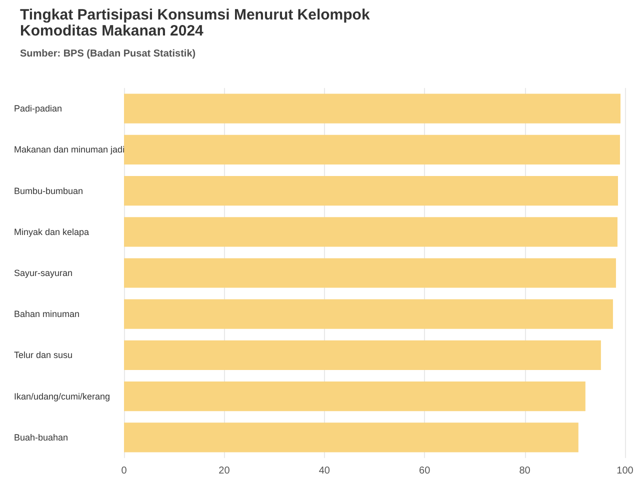 This screenshot has height=490, width=639. Describe the element at coordinates (43, 355) in the screenshot. I see `y-tick-label: Telur dan susu` at that location.